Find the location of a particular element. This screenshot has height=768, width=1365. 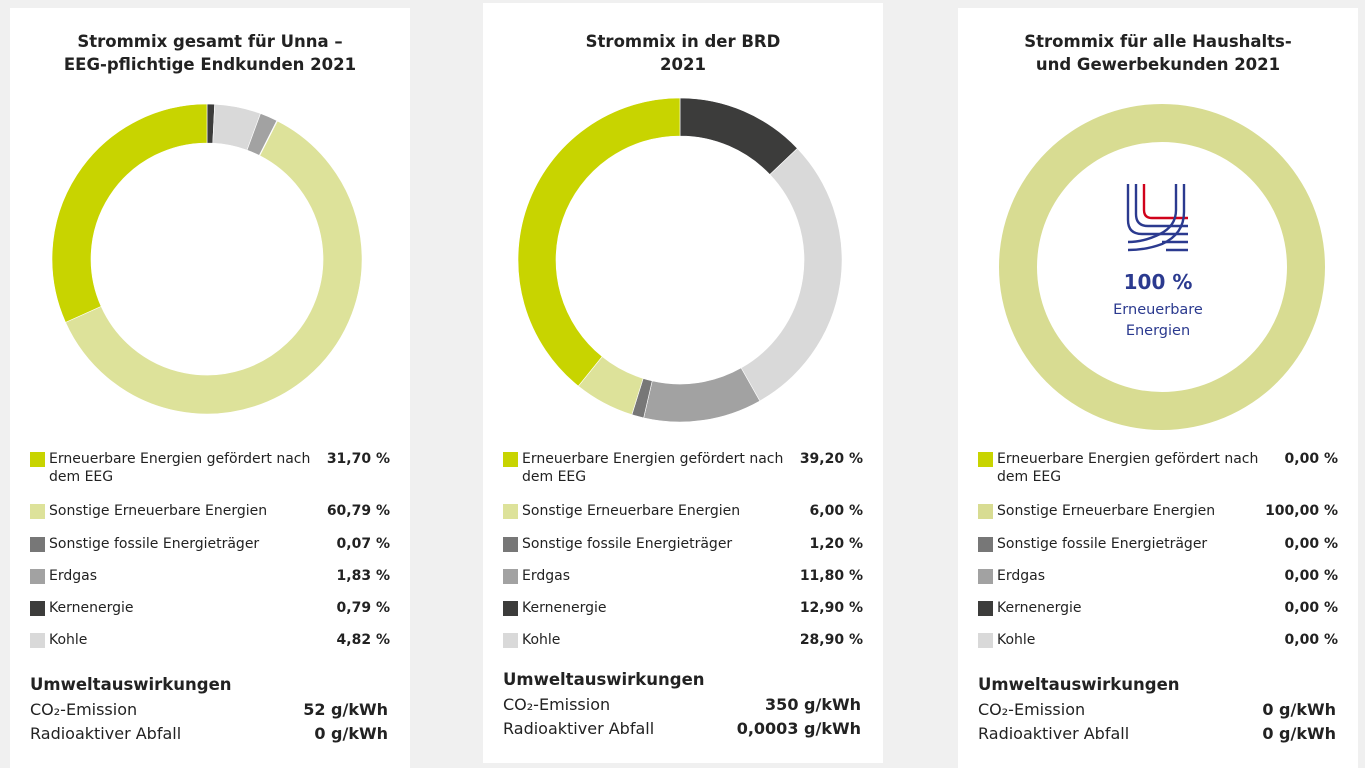

legend-value: 39,20 % is located at coordinates (831, 459).